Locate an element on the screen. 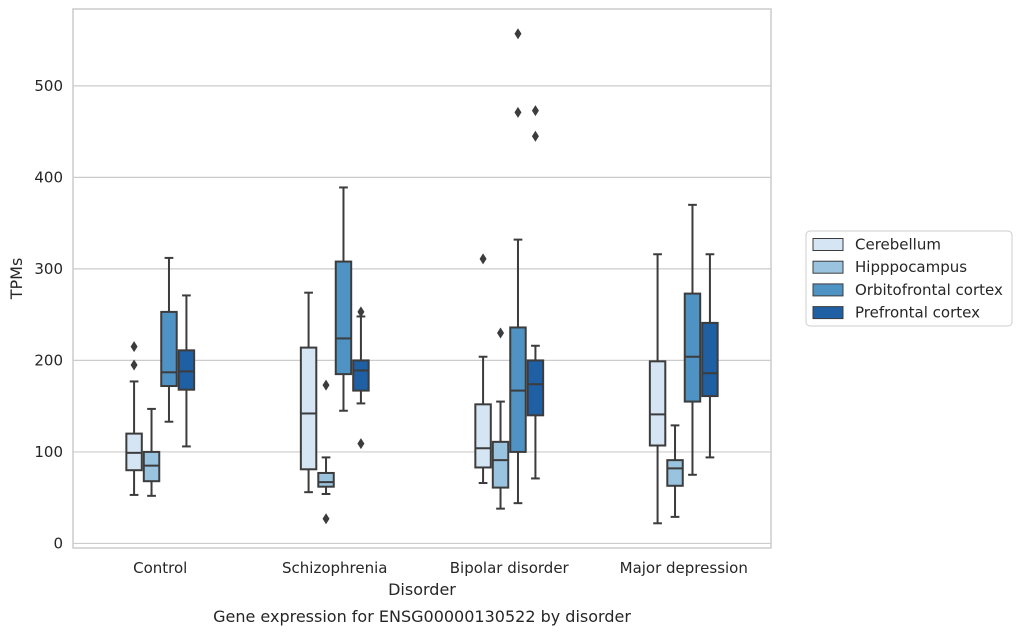 This screenshot has height=634, width=1023. y-tick-label: 200 is located at coordinates (48, 360).